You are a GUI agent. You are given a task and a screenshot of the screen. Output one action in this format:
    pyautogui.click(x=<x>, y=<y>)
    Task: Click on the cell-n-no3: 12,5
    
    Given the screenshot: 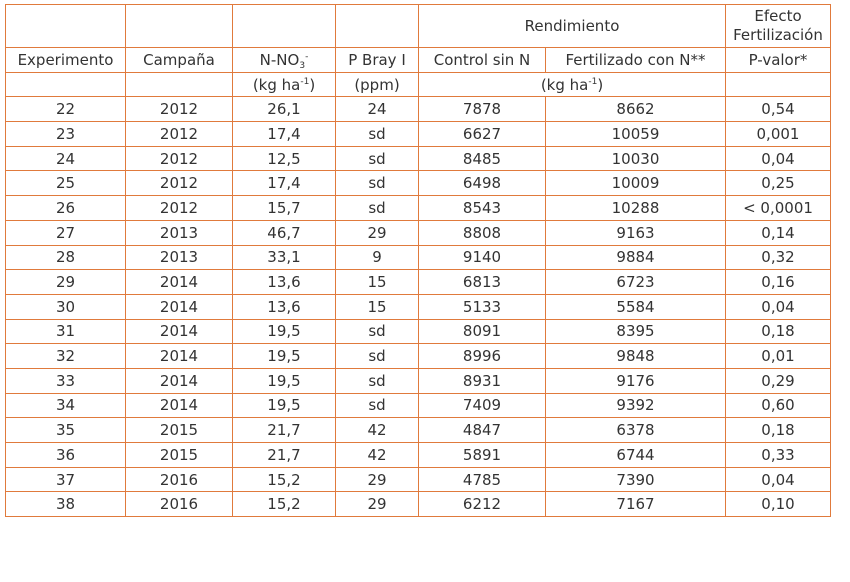 What is the action you would take?
    pyautogui.click(x=284, y=158)
    